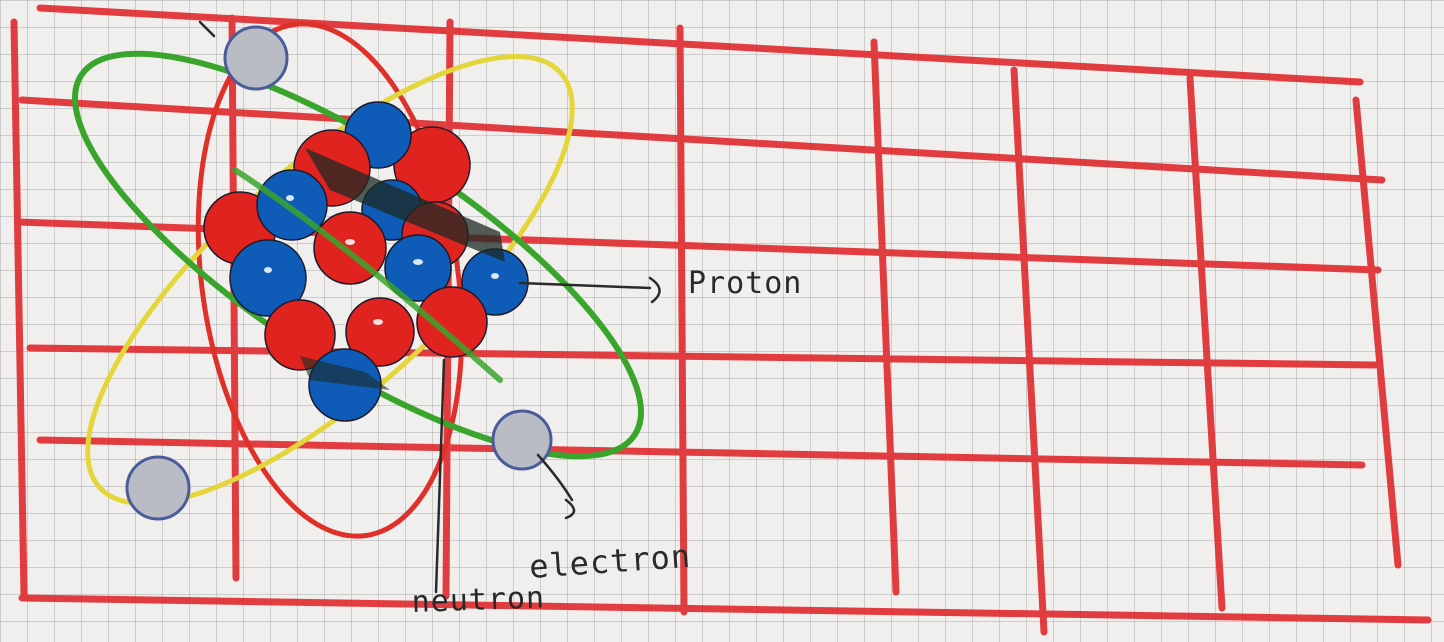 This screenshot has height=642, width=1444. I want to click on neutron-label: neutron, so click(478, 600).